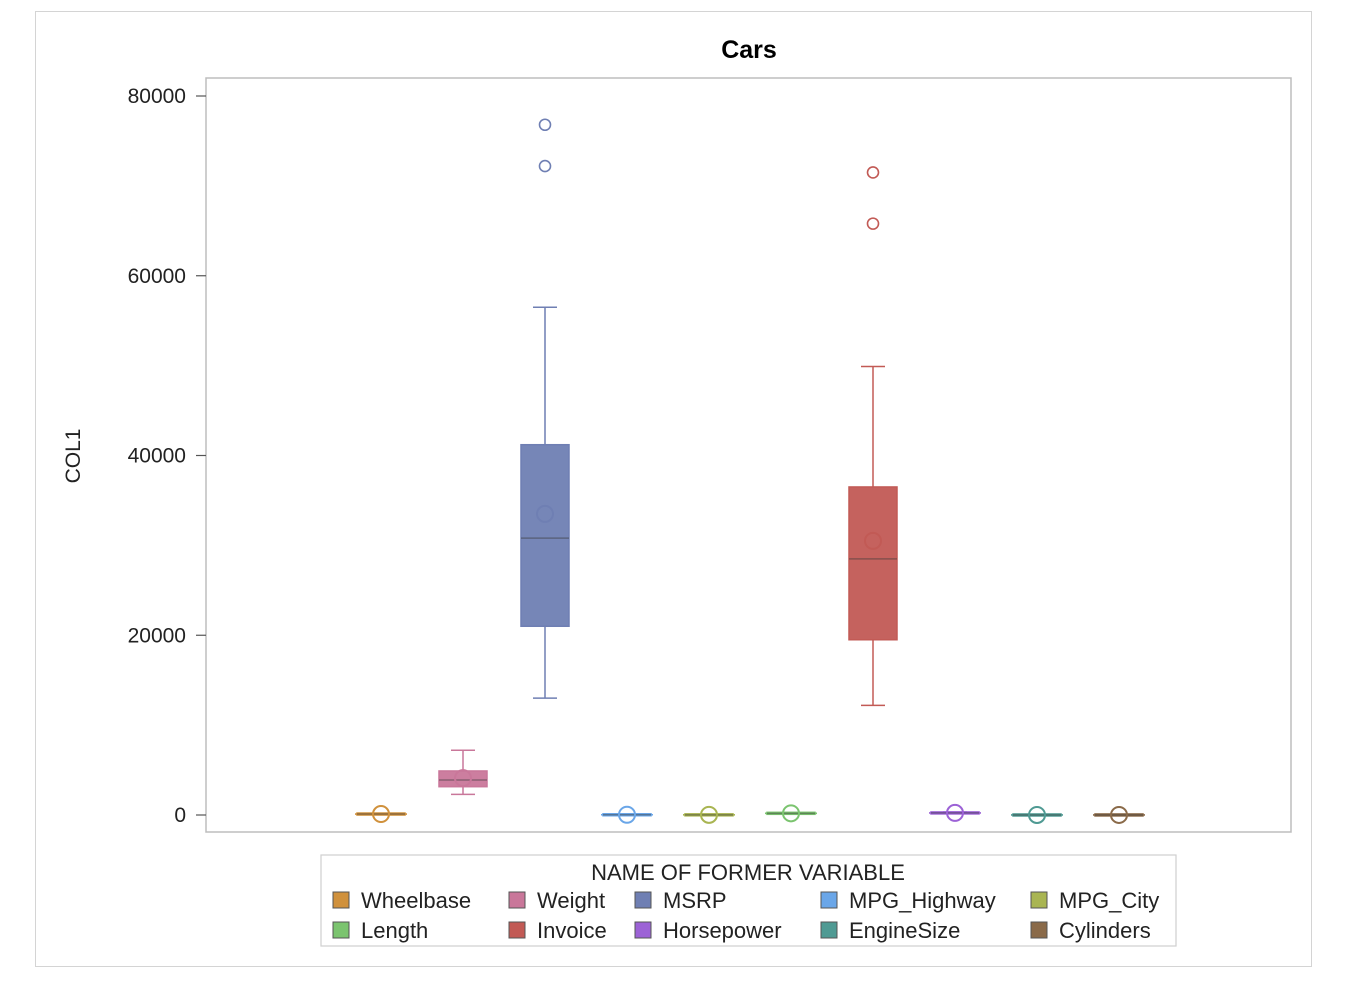 Image resolution: width=1352 pixels, height=990 pixels. I want to click on box-horsepower, so click(955, 812).